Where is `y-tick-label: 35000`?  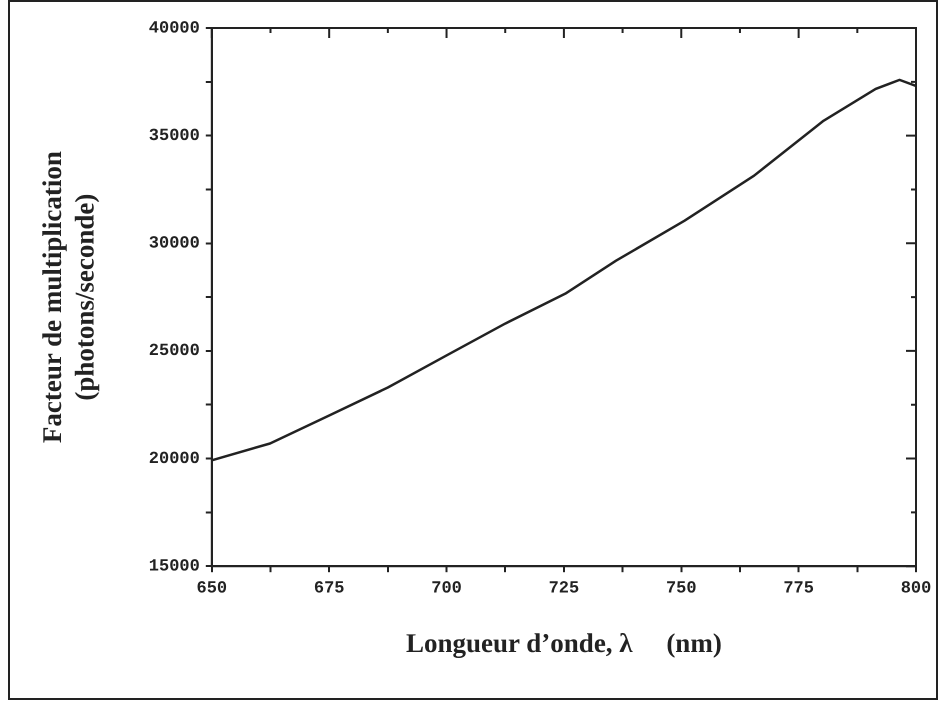
y-tick-label: 35000 is located at coordinates (174, 136).